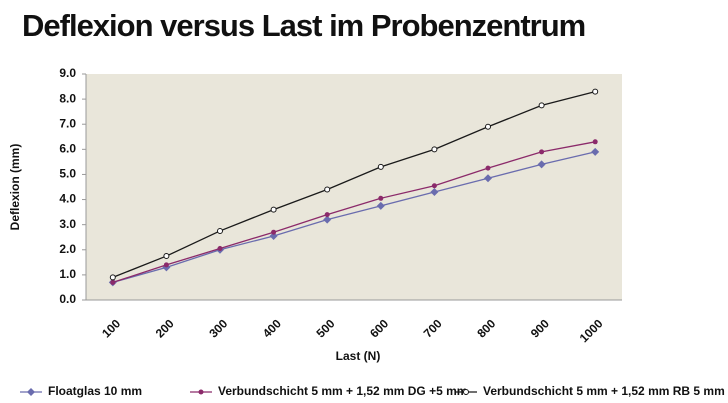  What do you see at coordinates (67, 73) in the screenshot?
I see `y-tick-label: 9.0` at bounding box center [67, 73].